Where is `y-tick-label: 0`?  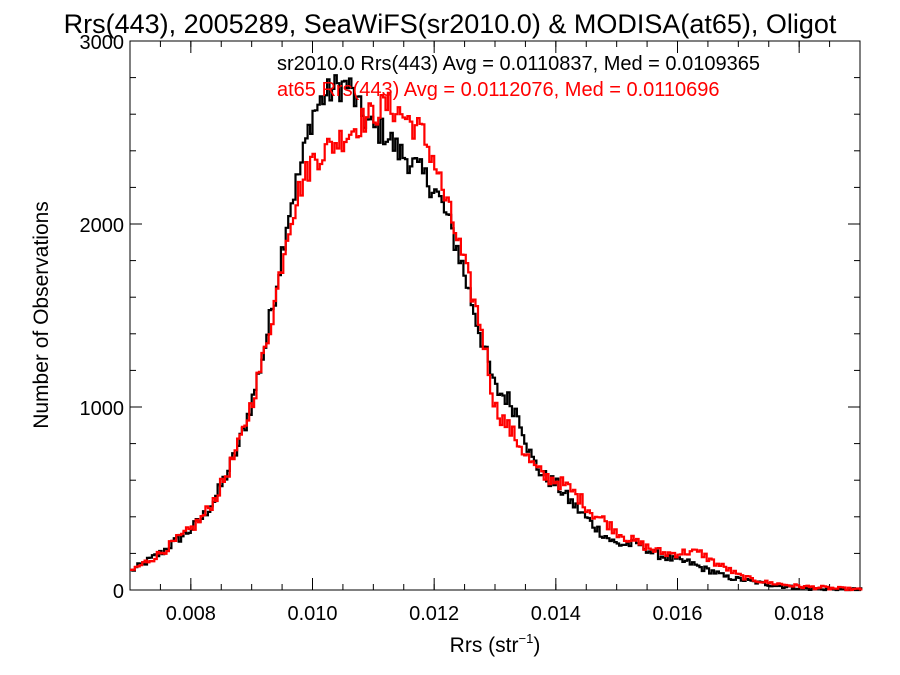
y-tick-label: 0 is located at coordinates (118, 592).